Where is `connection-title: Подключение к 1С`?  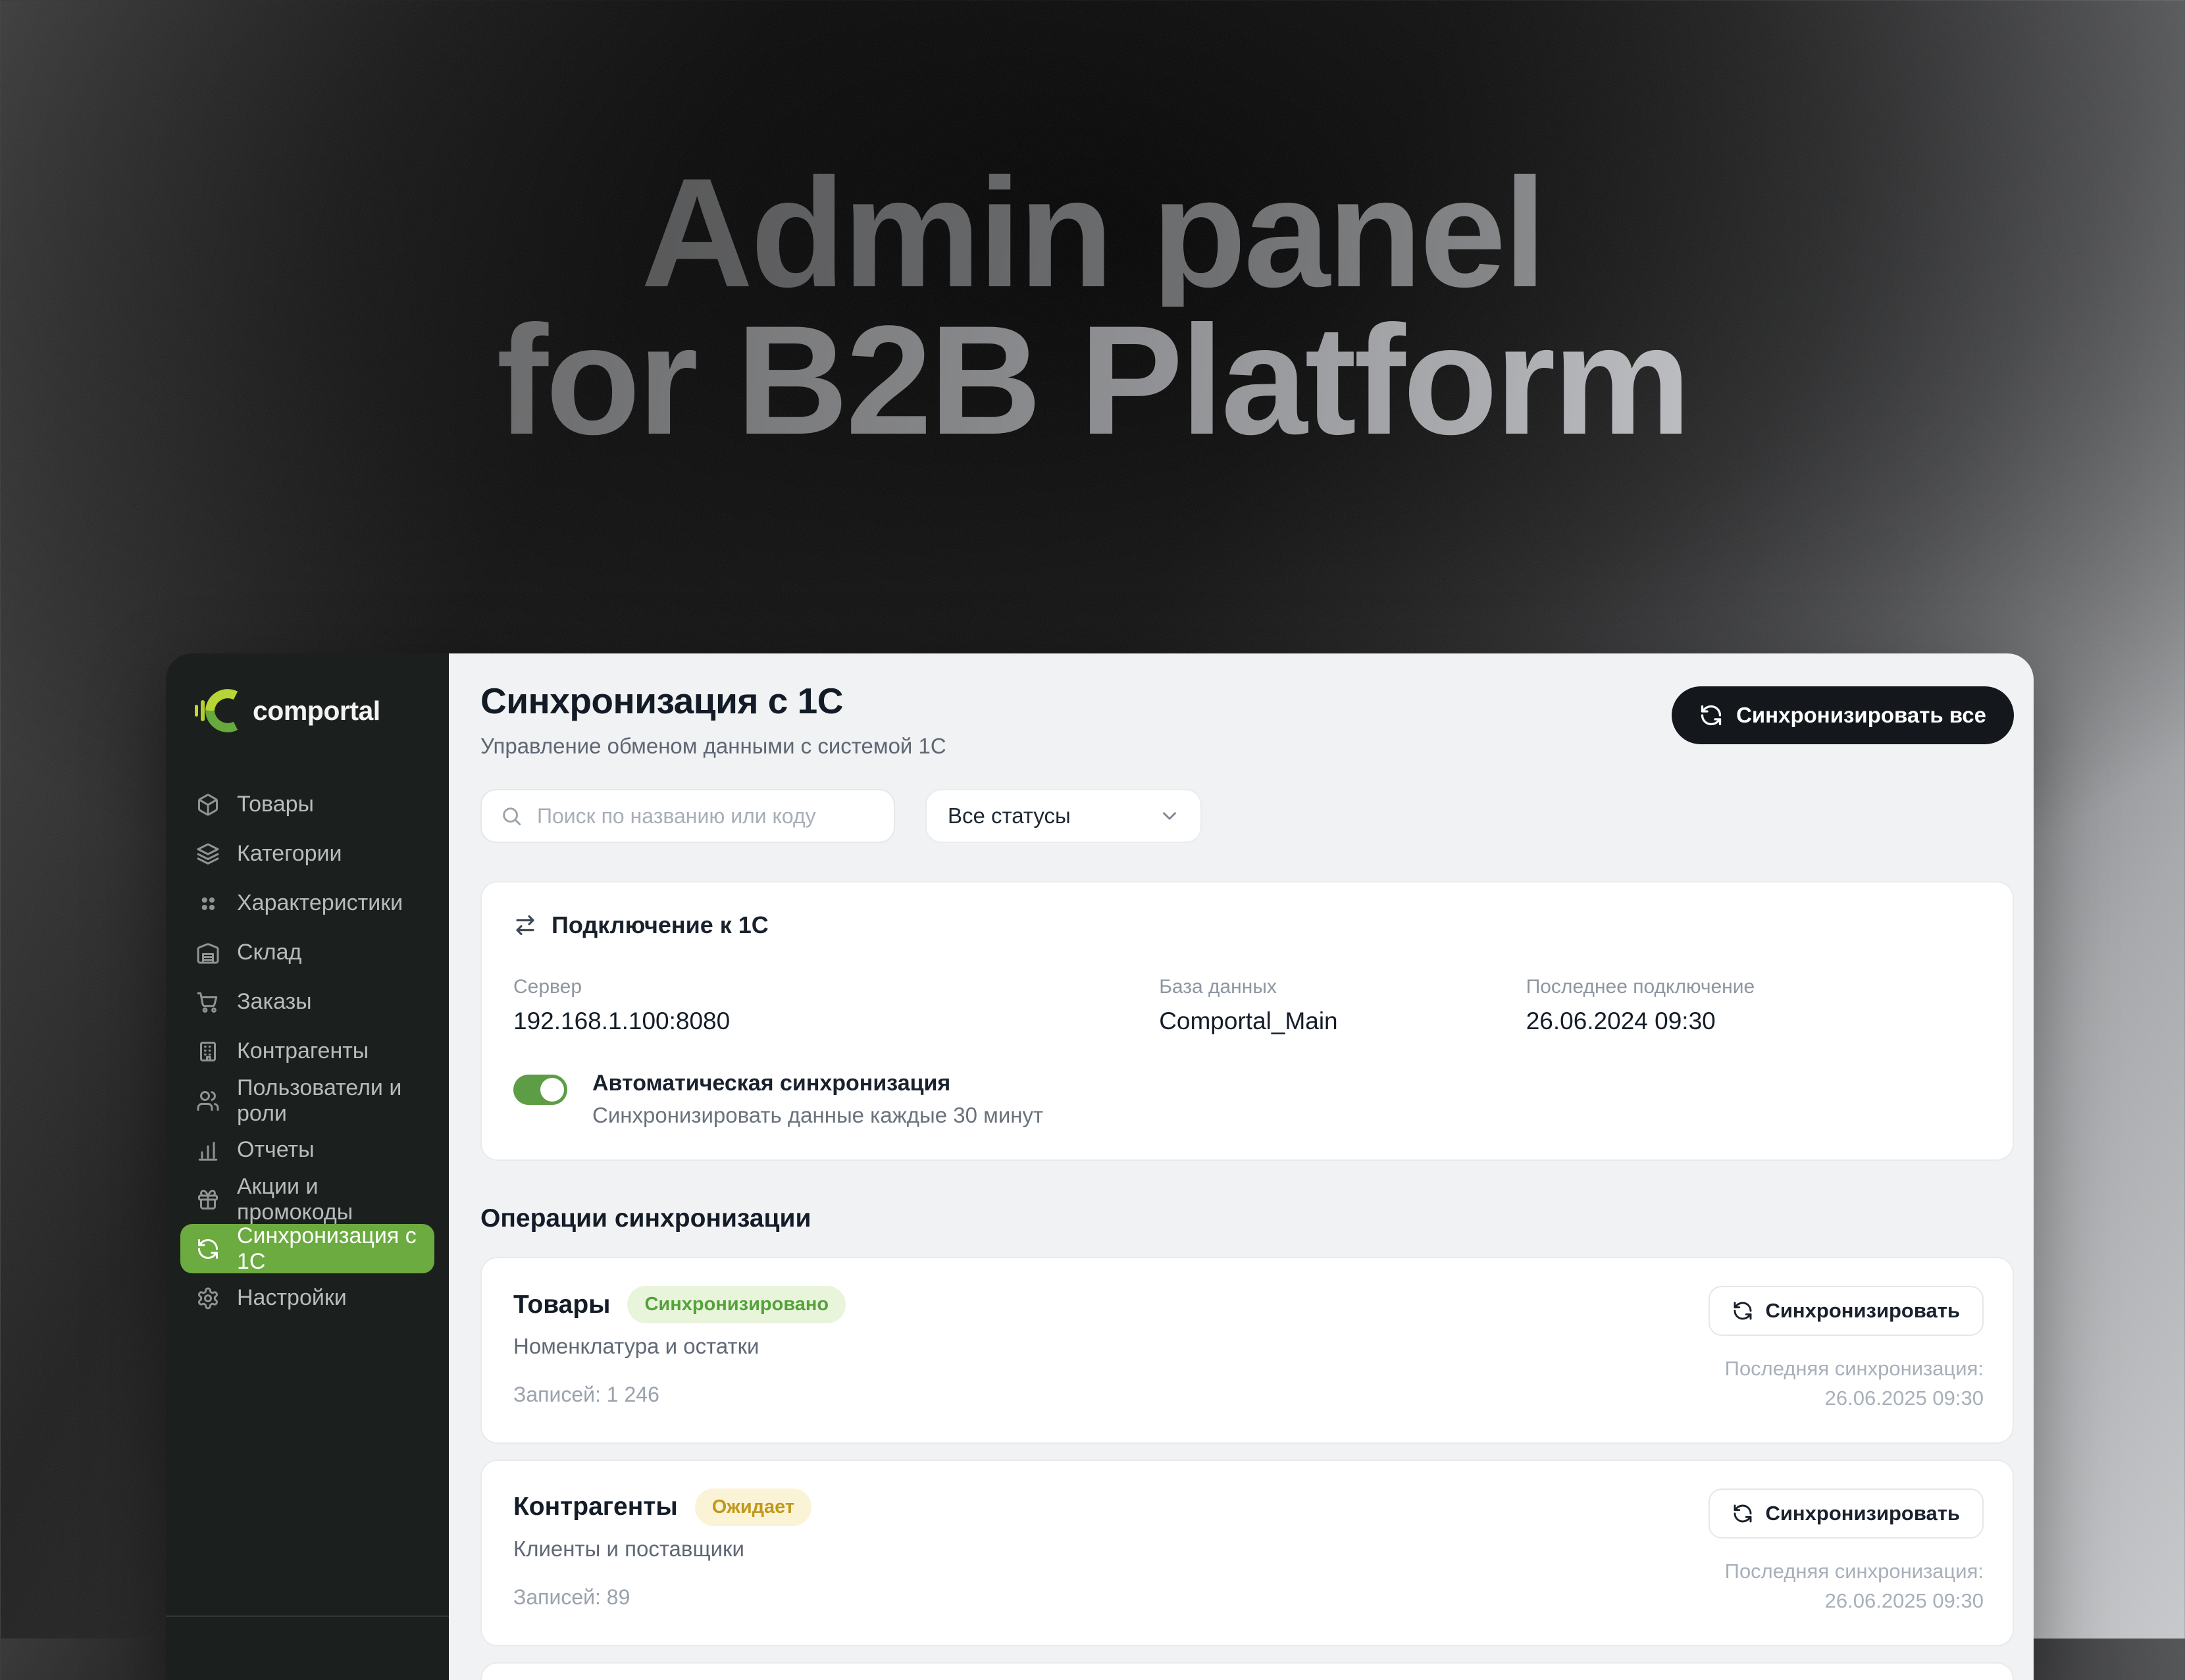
connection-title: Подключение к 1С is located at coordinates (660, 924).